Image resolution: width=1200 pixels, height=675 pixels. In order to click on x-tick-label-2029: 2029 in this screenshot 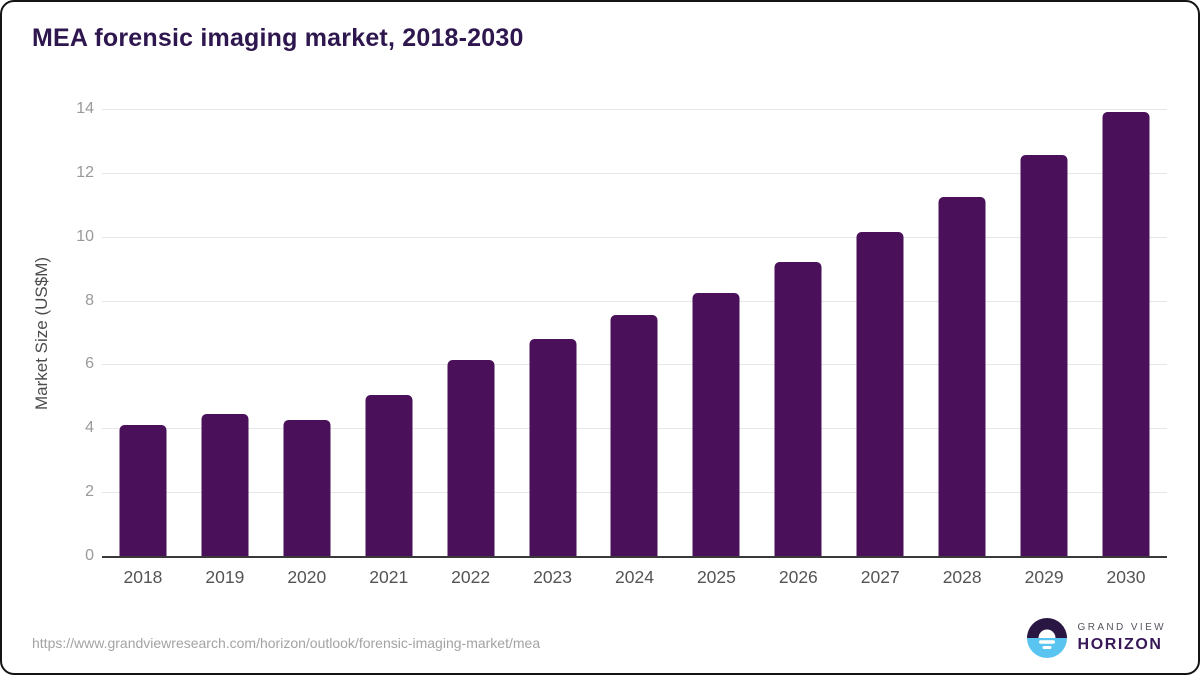, I will do `click(1044, 577)`.